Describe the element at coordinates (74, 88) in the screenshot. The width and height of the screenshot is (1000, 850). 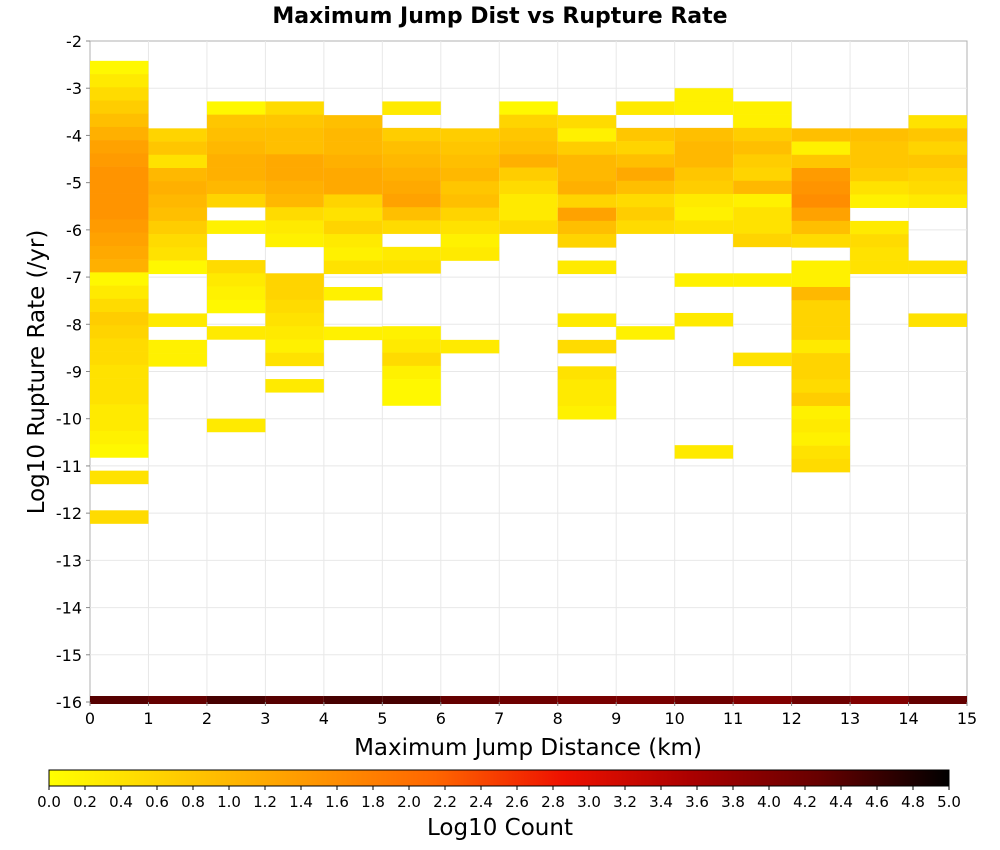
I see `y-tick-label: -3` at that location.